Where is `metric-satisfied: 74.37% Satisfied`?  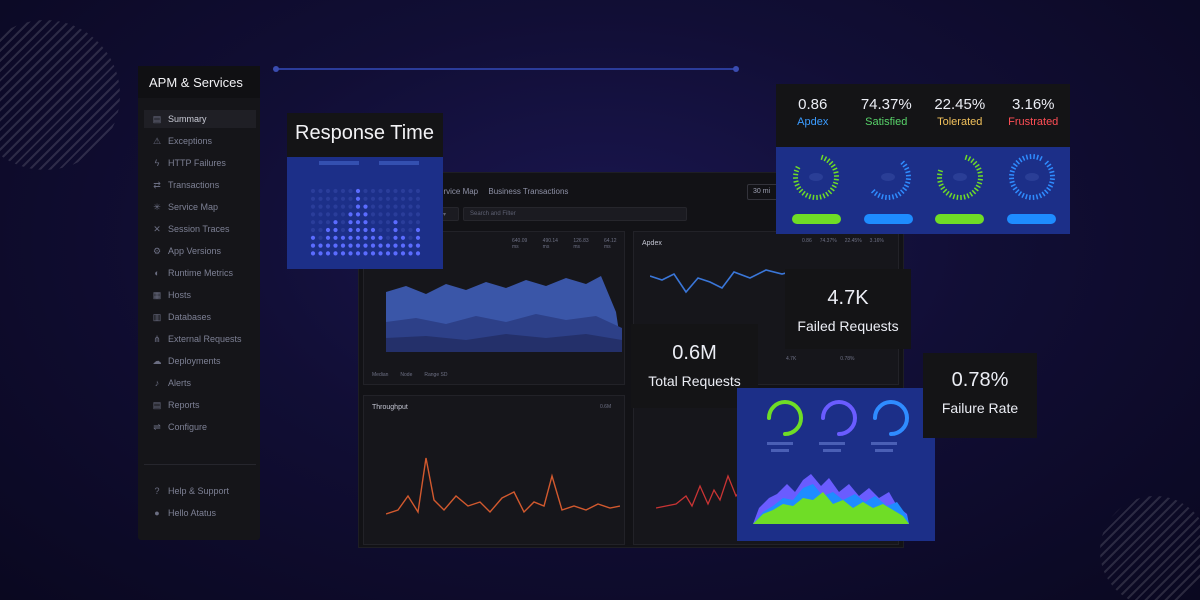
metric-satisfied: 74.37% Satisfied is located at coordinates (887, 115).